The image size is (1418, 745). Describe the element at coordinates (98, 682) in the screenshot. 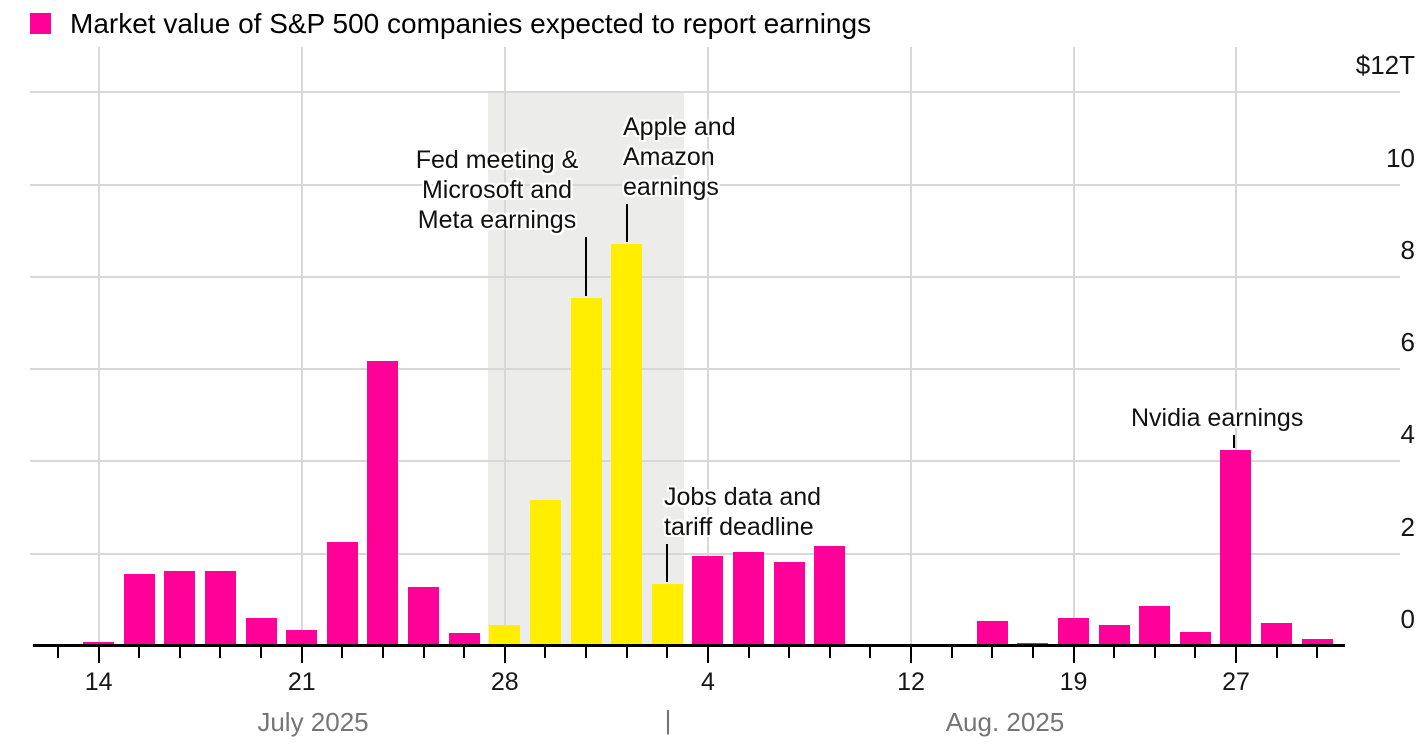

I see `x-axis-label: 14` at that location.